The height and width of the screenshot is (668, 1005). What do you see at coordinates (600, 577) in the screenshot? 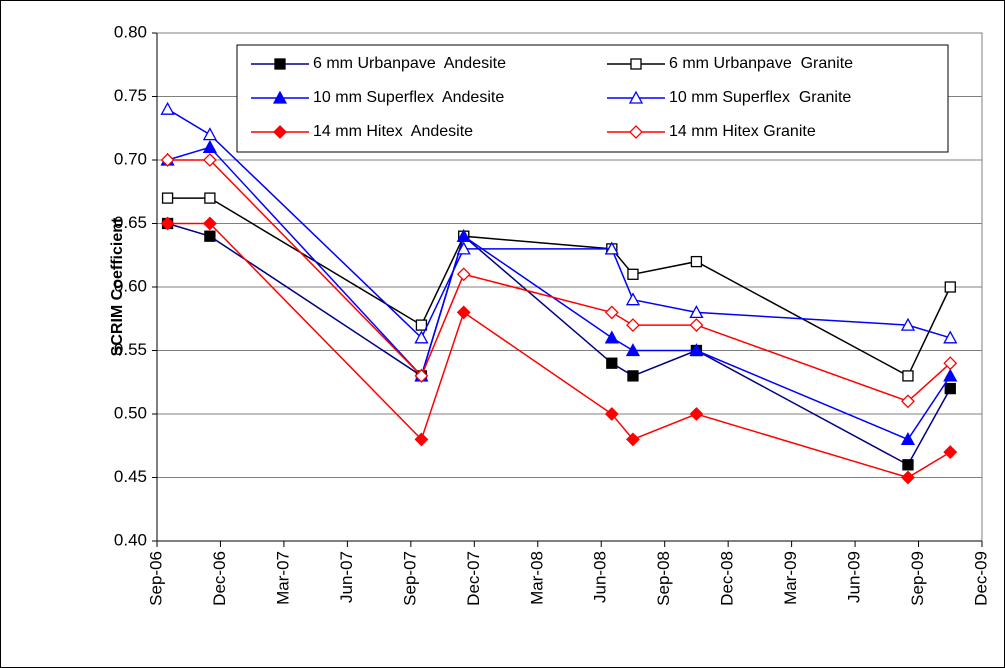
I see `x-tick-label: Jun-08` at bounding box center [600, 577].